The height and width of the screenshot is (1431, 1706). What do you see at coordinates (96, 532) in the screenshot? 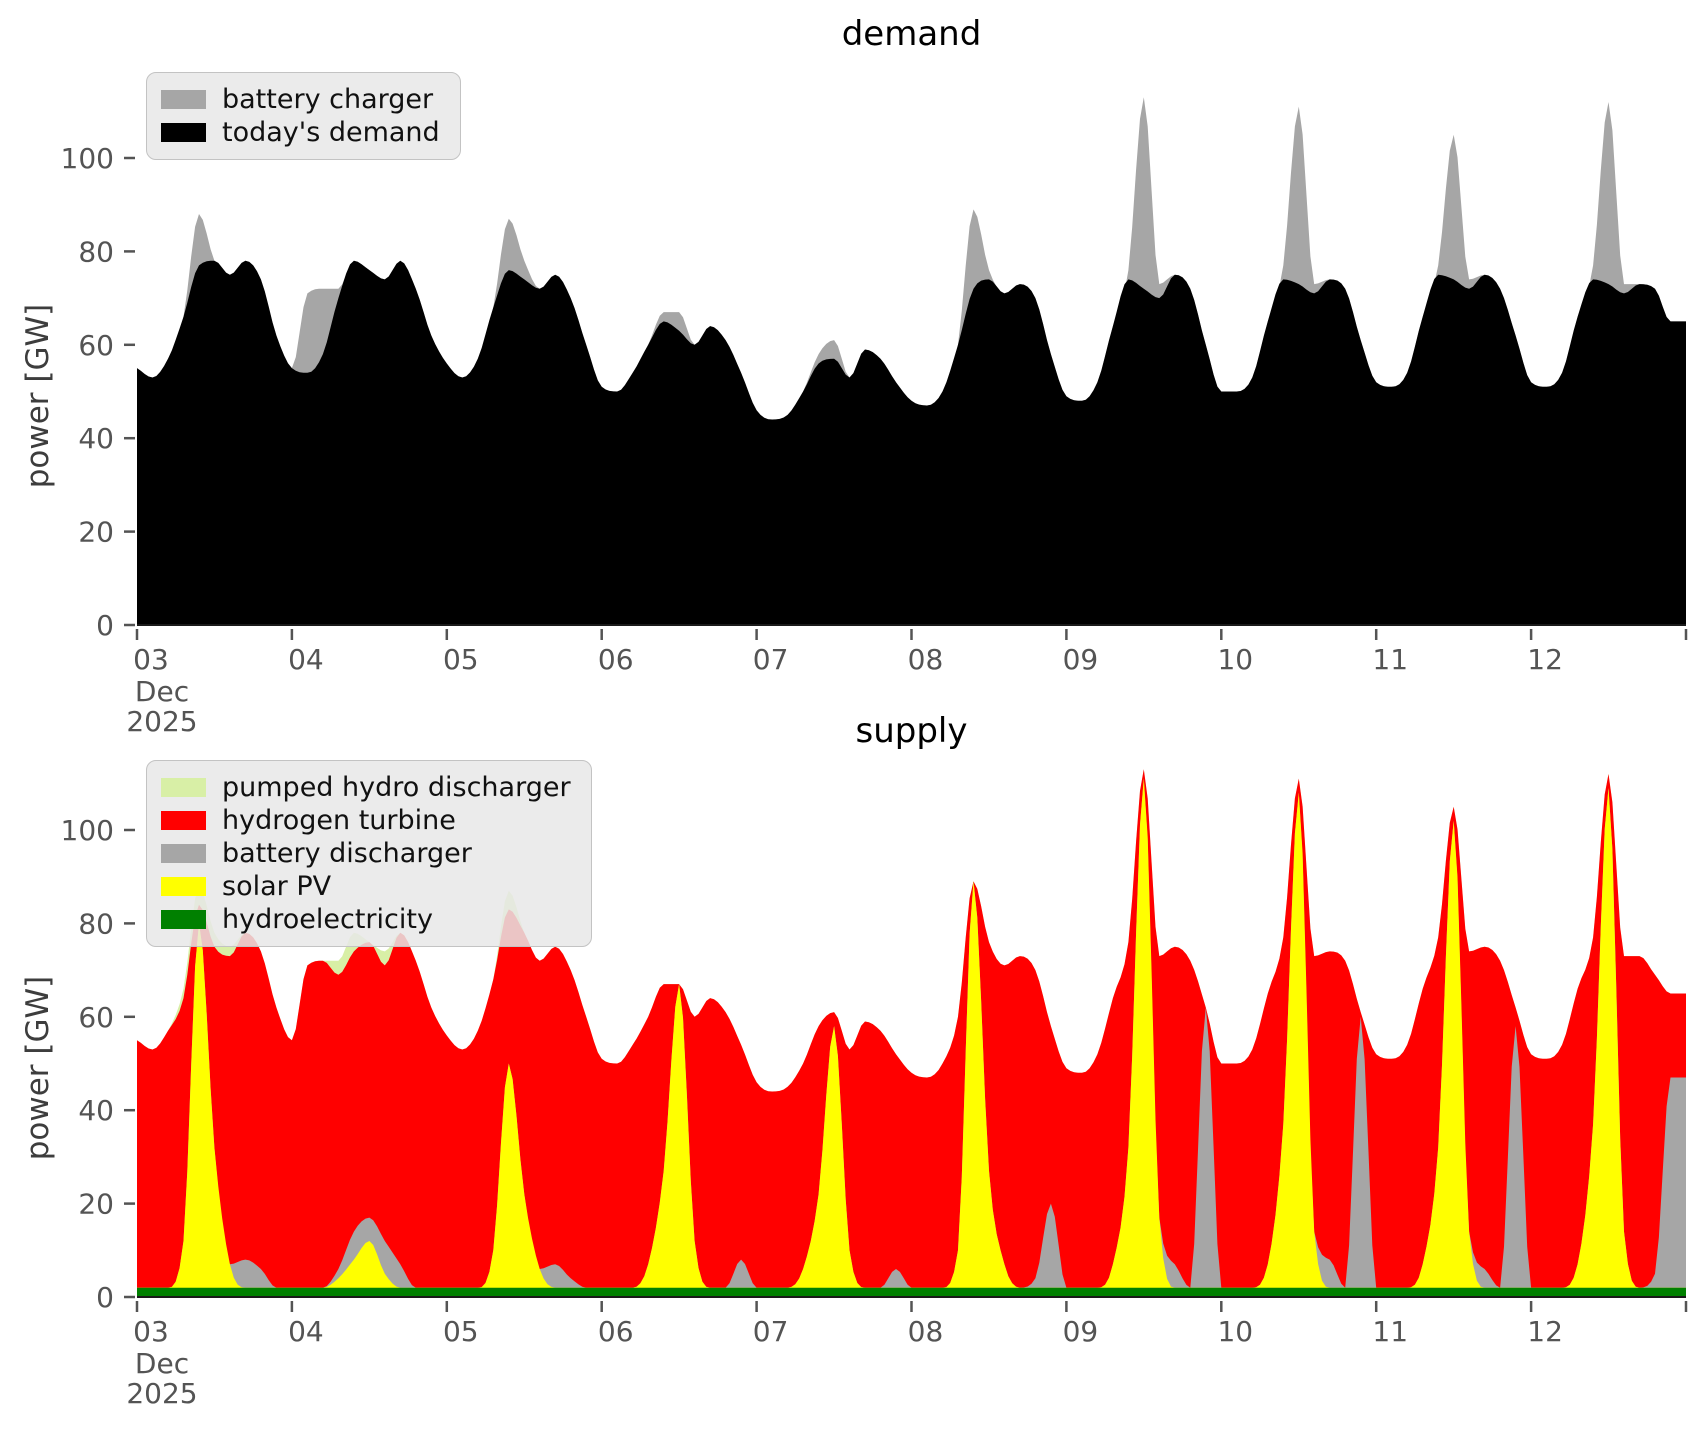
I see `demand-y-tick-label: 20` at bounding box center [96, 532].